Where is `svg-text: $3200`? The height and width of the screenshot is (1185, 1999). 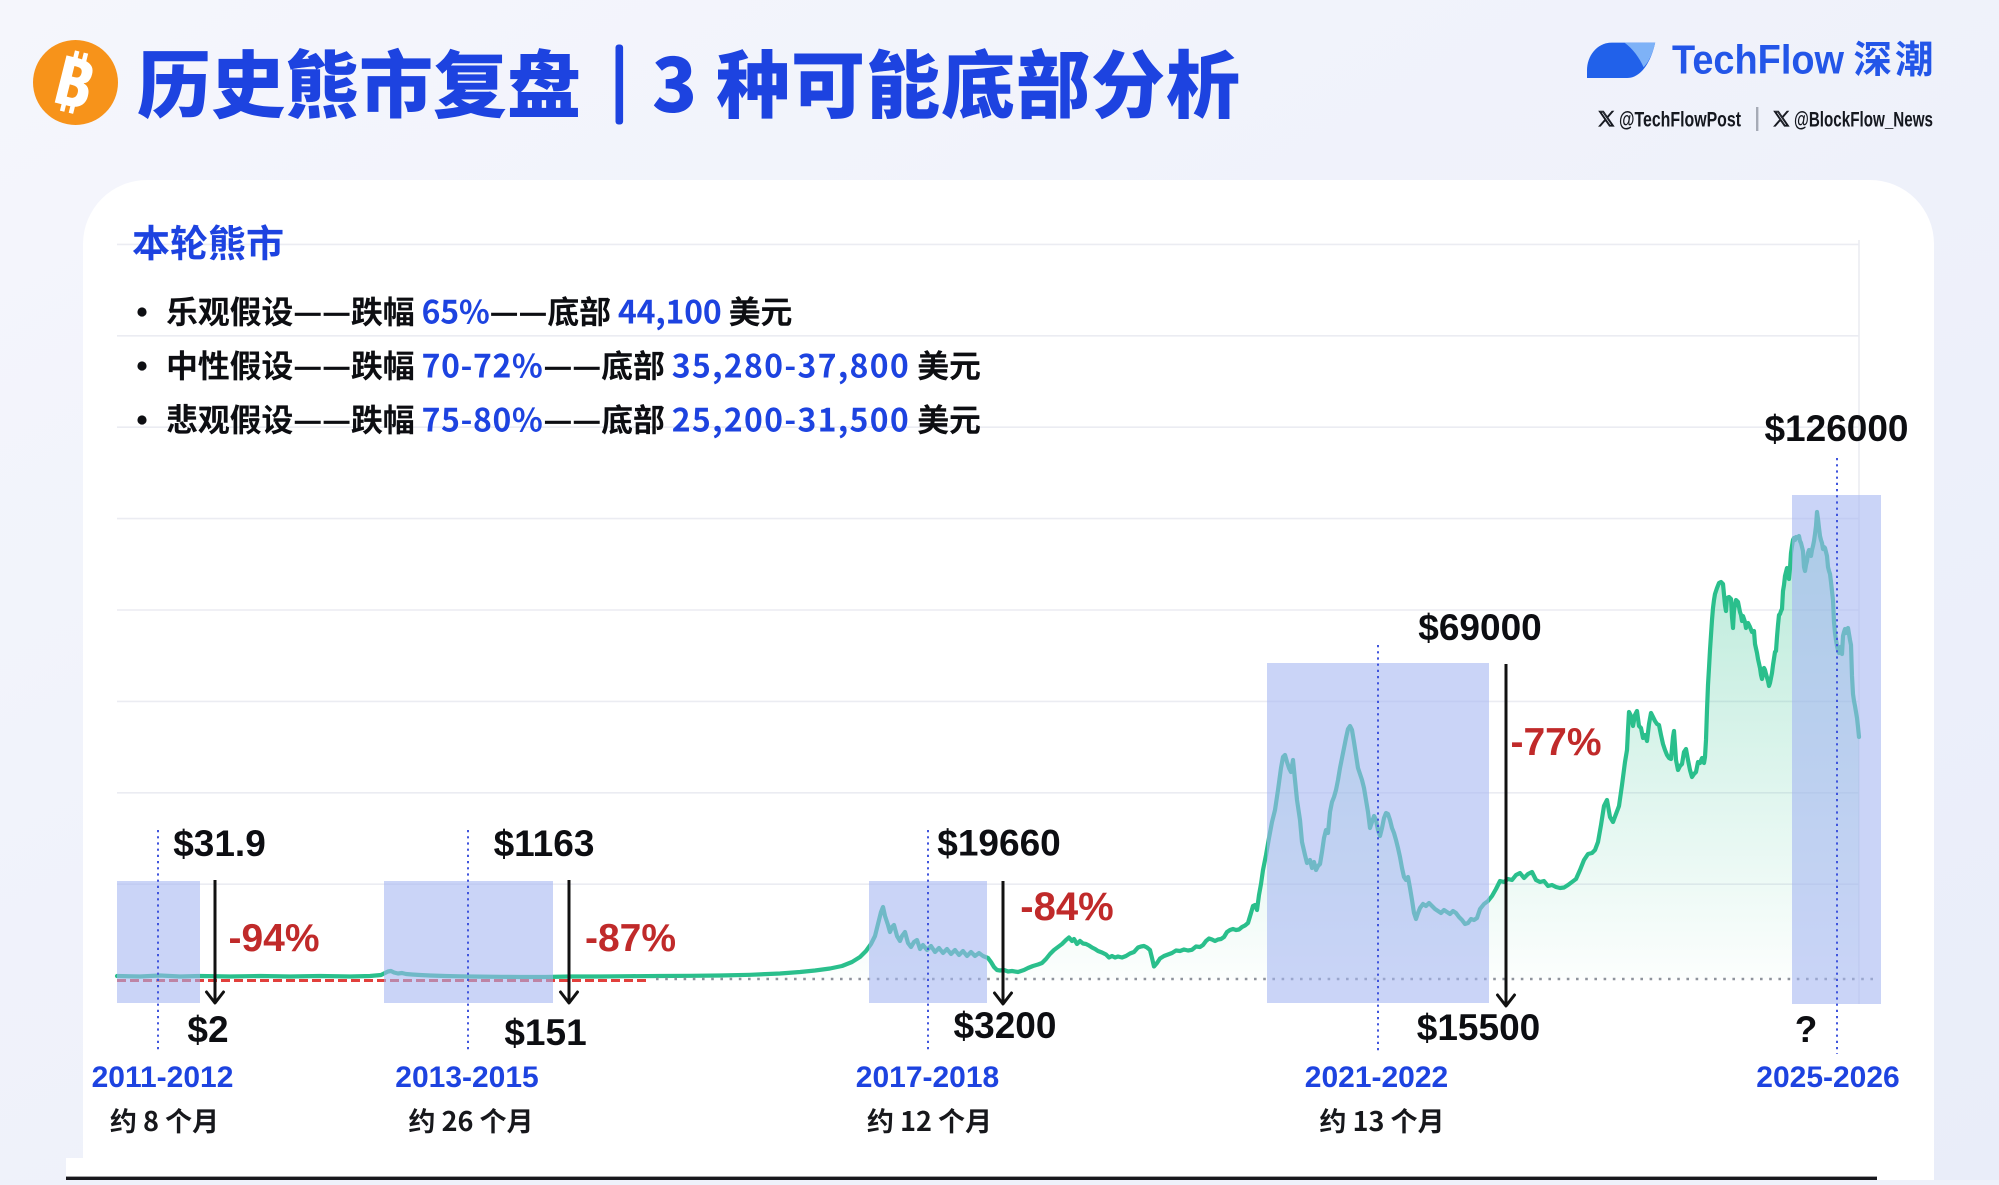 svg-text: $3200 is located at coordinates (1005, 1025).